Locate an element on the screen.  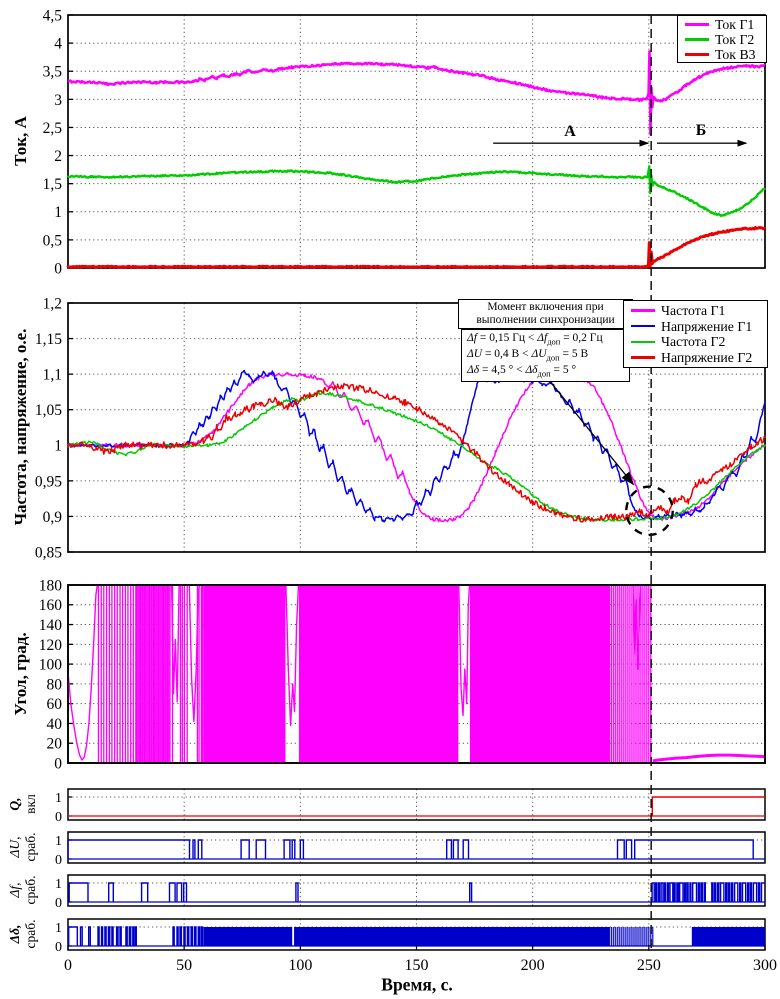
y-tick-label: 2 is located at coordinates (58, 156).